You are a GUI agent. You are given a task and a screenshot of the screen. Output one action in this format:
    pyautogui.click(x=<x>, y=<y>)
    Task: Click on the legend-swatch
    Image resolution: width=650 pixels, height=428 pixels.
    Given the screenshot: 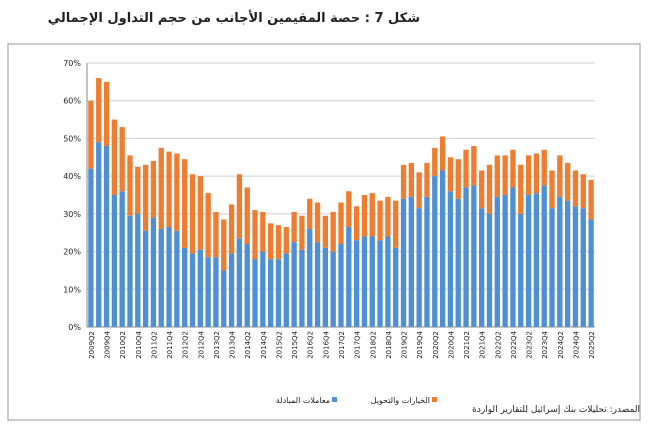 What is the action you would take?
    pyautogui.click(x=334, y=399)
    